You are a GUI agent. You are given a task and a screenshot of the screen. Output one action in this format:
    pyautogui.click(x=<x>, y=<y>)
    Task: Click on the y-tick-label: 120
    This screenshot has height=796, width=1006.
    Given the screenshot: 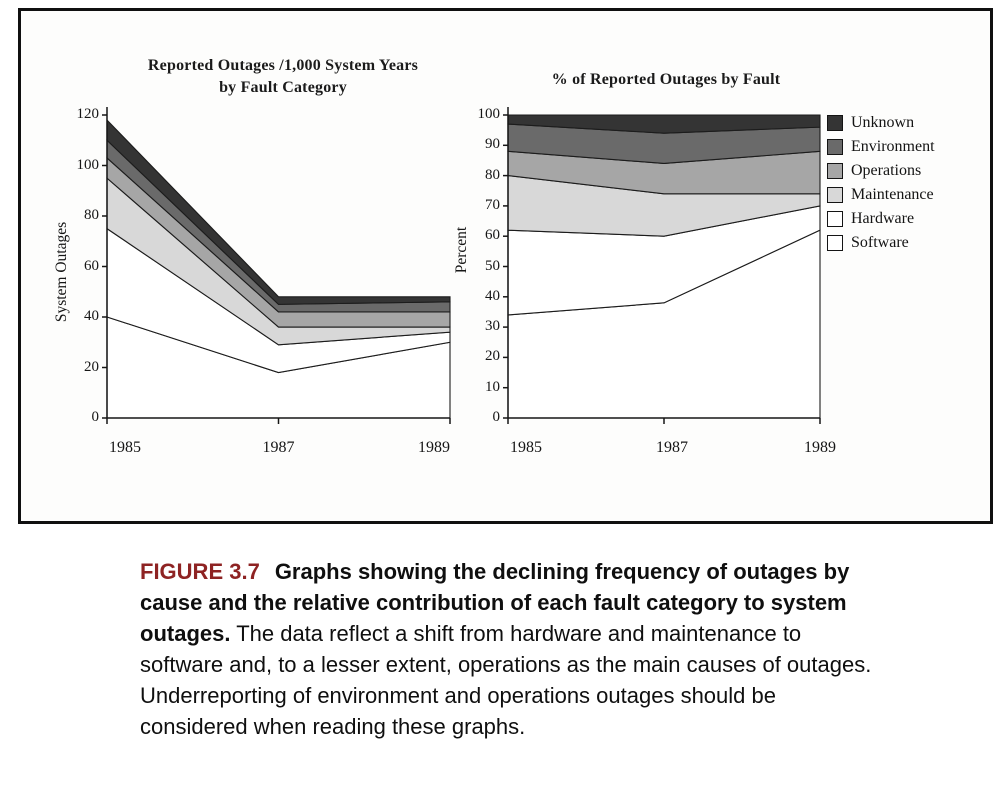 What is the action you would take?
    pyautogui.click(x=88, y=114)
    